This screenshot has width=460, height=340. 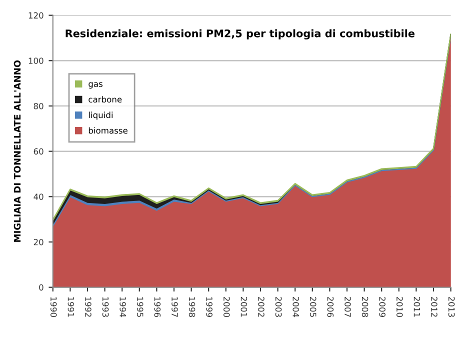 I want to click on x-tick-label: 1998, so click(x=192, y=307).